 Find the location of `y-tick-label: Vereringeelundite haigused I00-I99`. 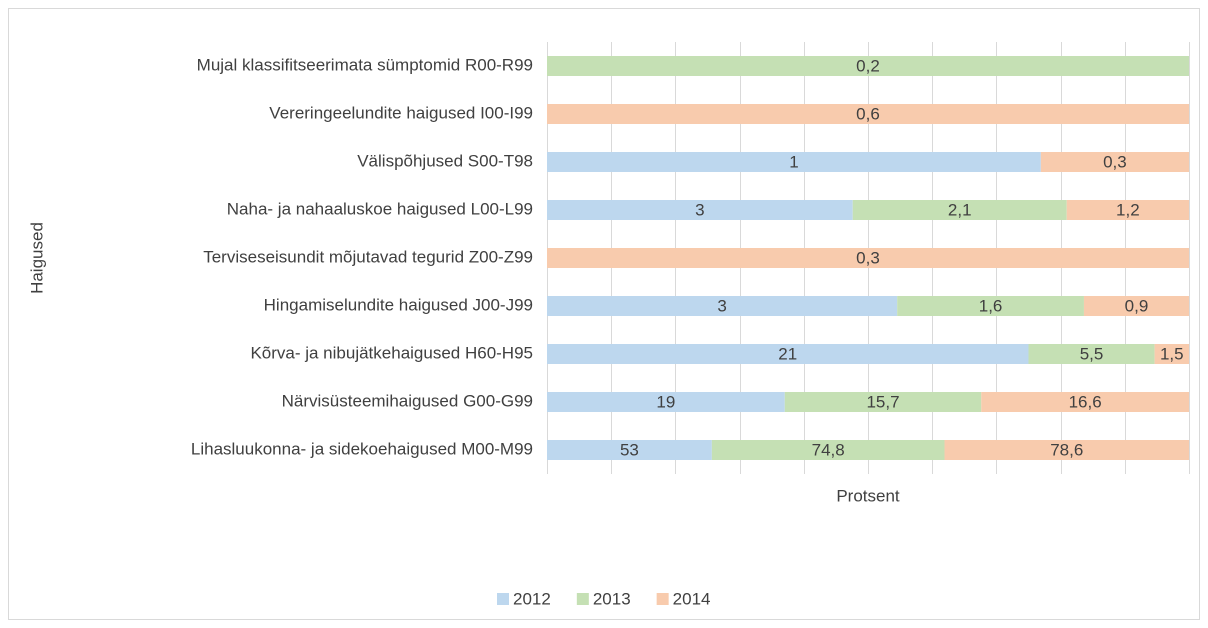

y-tick-label: Vereringeelundite haigused I00-I99 is located at coordinates (401, 112).